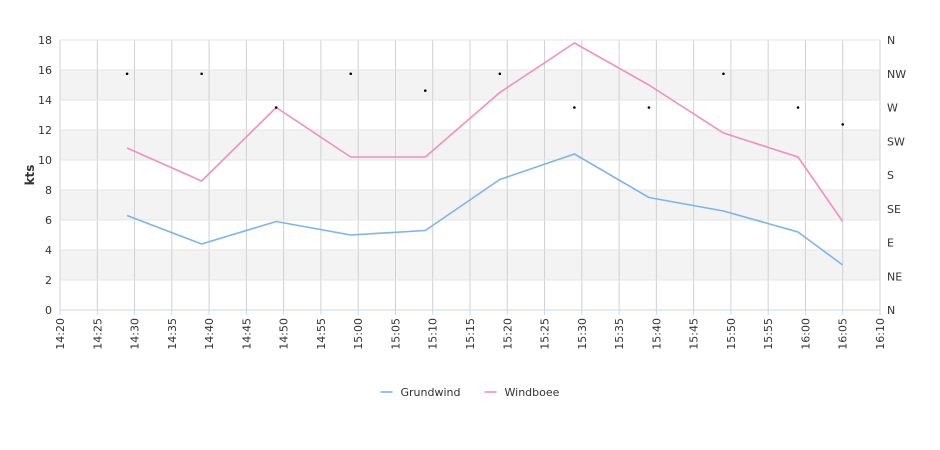 This screenshot has height=450, width=940. Describe the element at coordinates (880, 334) in the screenshot. I see `x-tick-label: 16:10` at that location.